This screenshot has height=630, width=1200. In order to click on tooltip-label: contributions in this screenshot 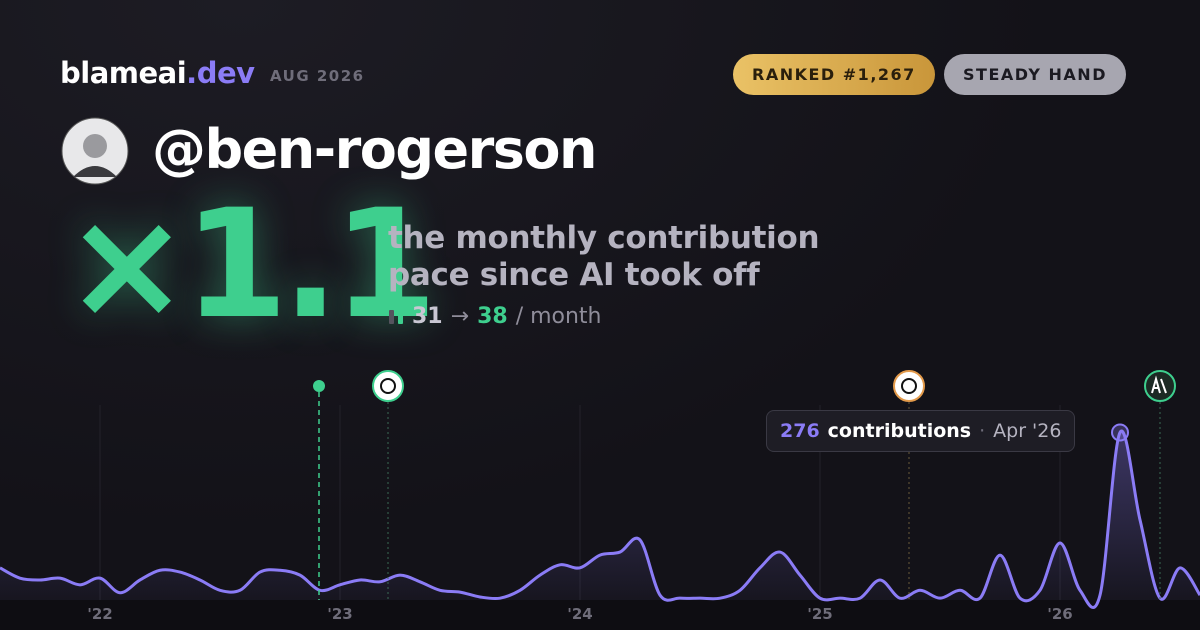, I will do `click(899, 431)`.